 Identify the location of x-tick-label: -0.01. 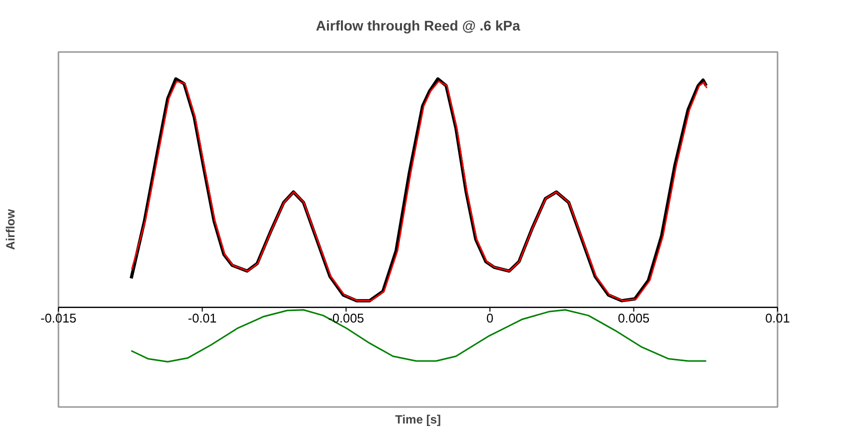
(202, 319).